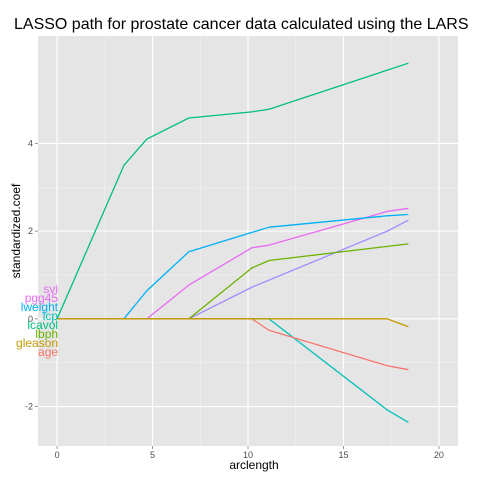  Describe the element at coordinates (30, 231) in the screenshot. I see `y-tick-label: 2` at that location.